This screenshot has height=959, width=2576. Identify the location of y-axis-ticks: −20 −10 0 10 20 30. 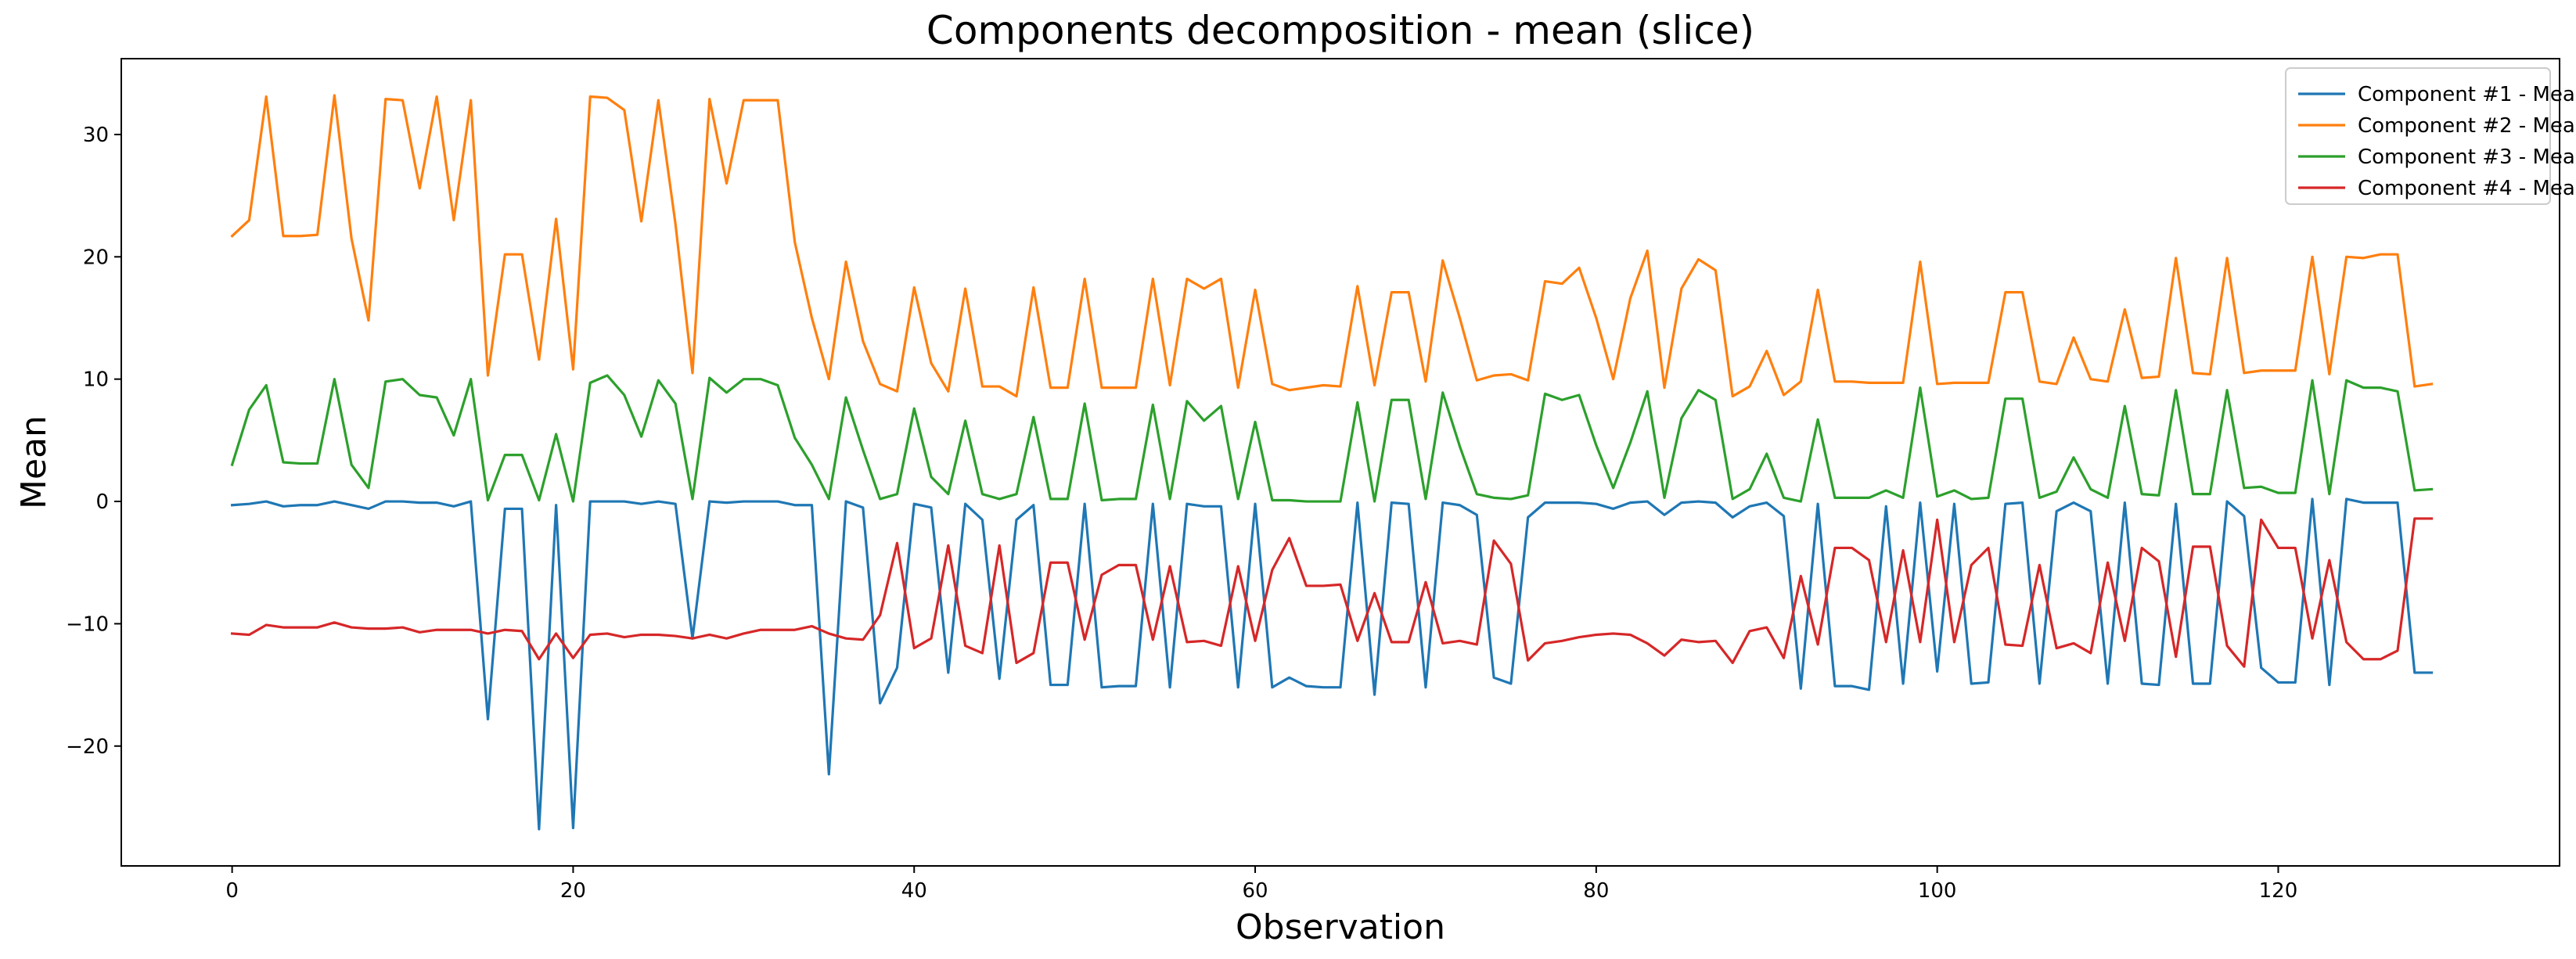
(94, 441).